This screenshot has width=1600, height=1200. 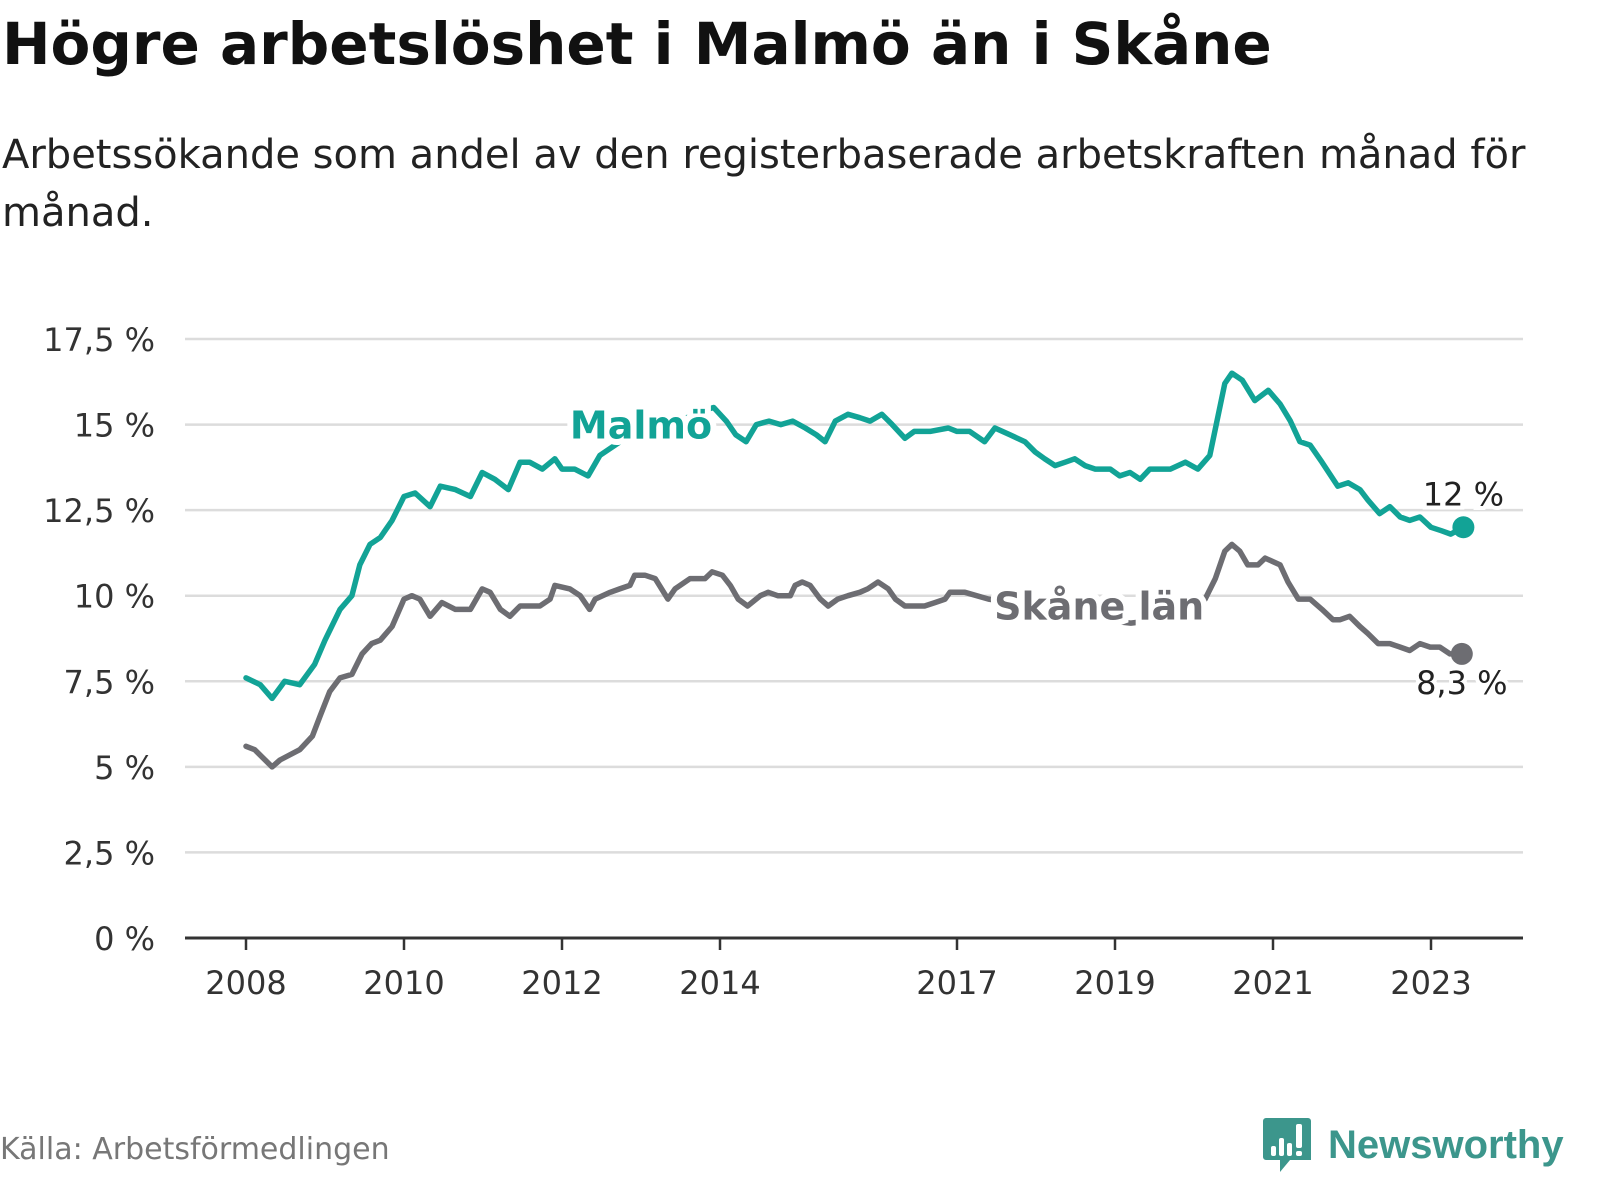 What do you see at coordinates (124, 768) in the screenshot?
I see `y-tick-label: 5 %` at bounding box center [124, 768].